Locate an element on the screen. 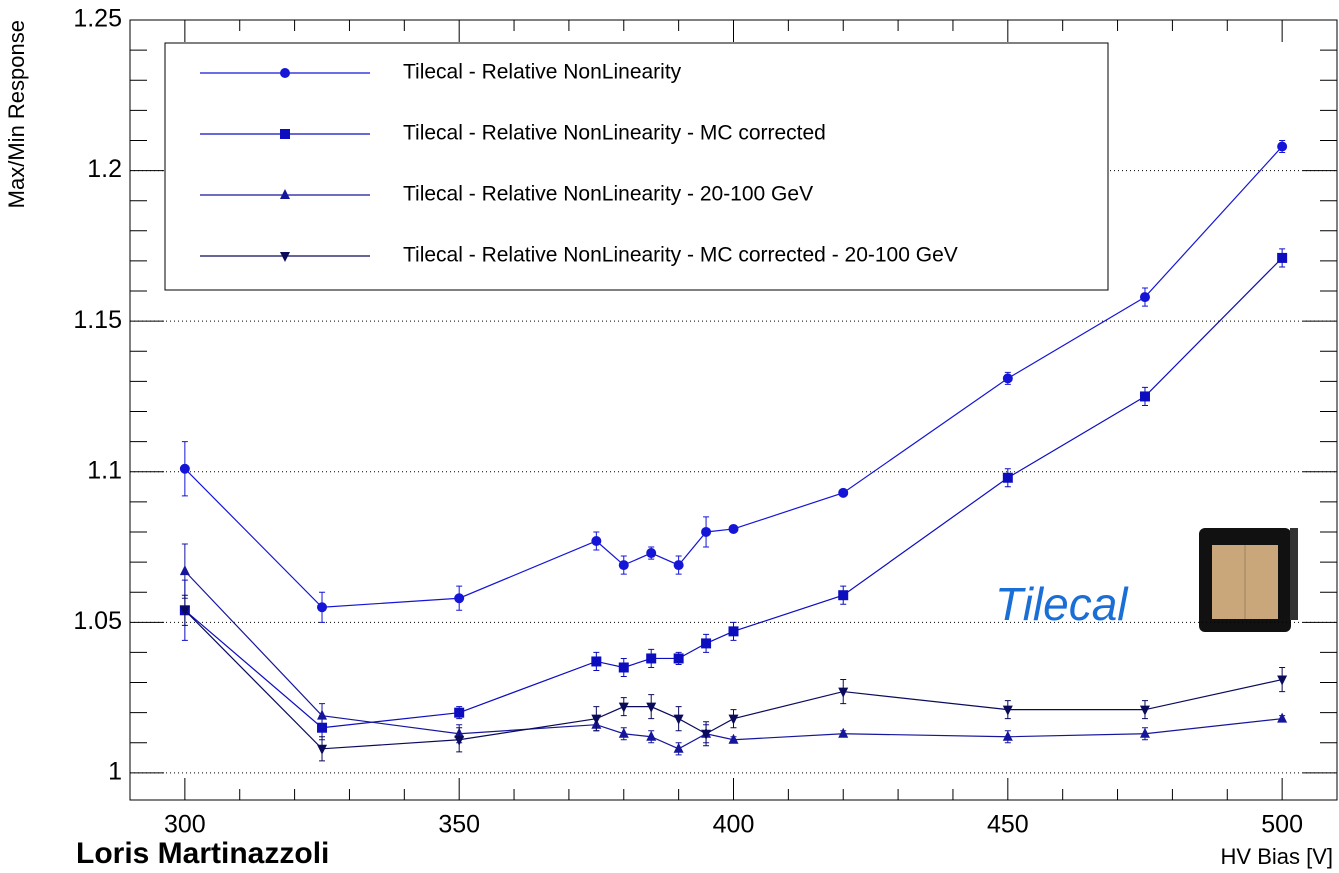 Image resolution: width=1339 pixels, height=873 pixels. sipm-icon is located at coordinates (1248, 580).